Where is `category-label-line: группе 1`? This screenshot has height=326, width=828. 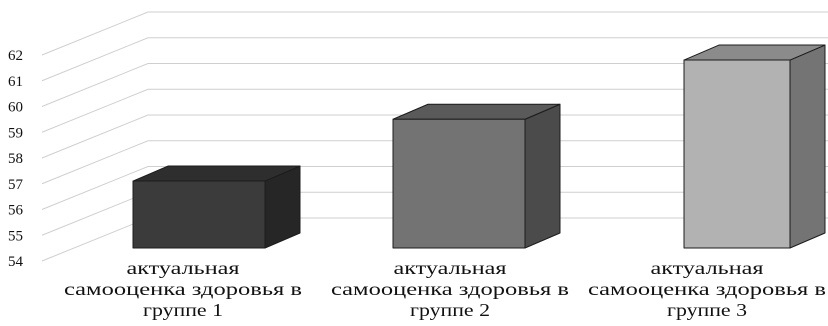
category-label-line: группе 1 is located at coordinates (183, 310).